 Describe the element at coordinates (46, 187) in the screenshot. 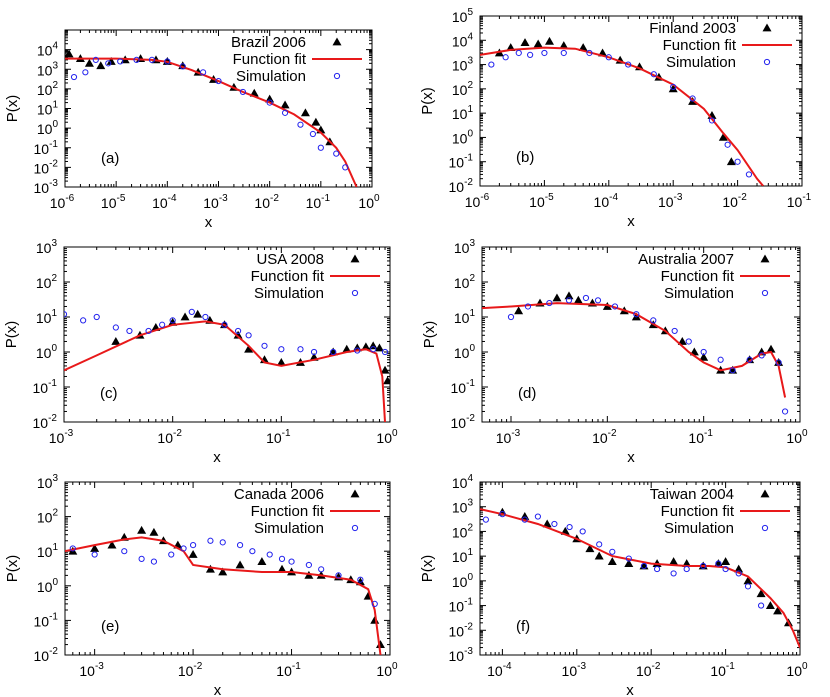

I see `y-tick-label: 10⁻³` at that location.